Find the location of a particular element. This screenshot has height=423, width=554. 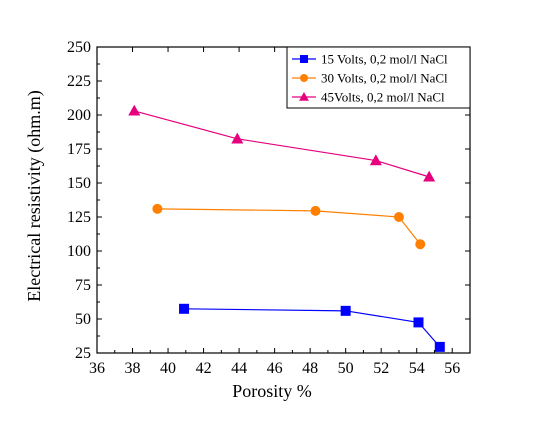

legend-label: 45Volts, 0,2 mol/l NaCl is located at coordinates (383, 97).